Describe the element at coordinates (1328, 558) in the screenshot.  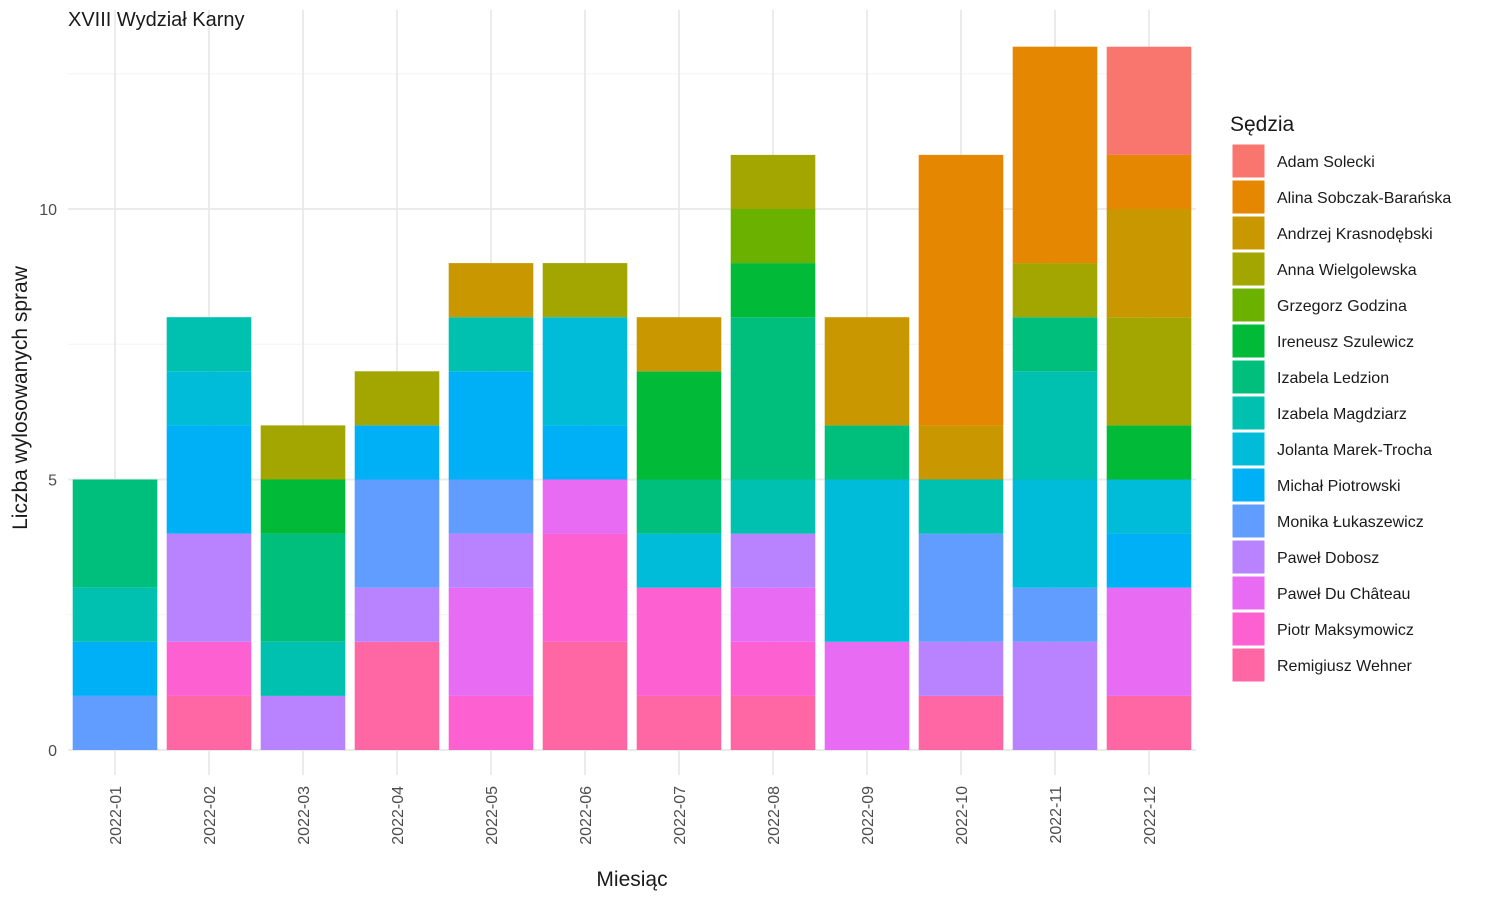
I see `legend-label: Paweł Dobosz` at that location.